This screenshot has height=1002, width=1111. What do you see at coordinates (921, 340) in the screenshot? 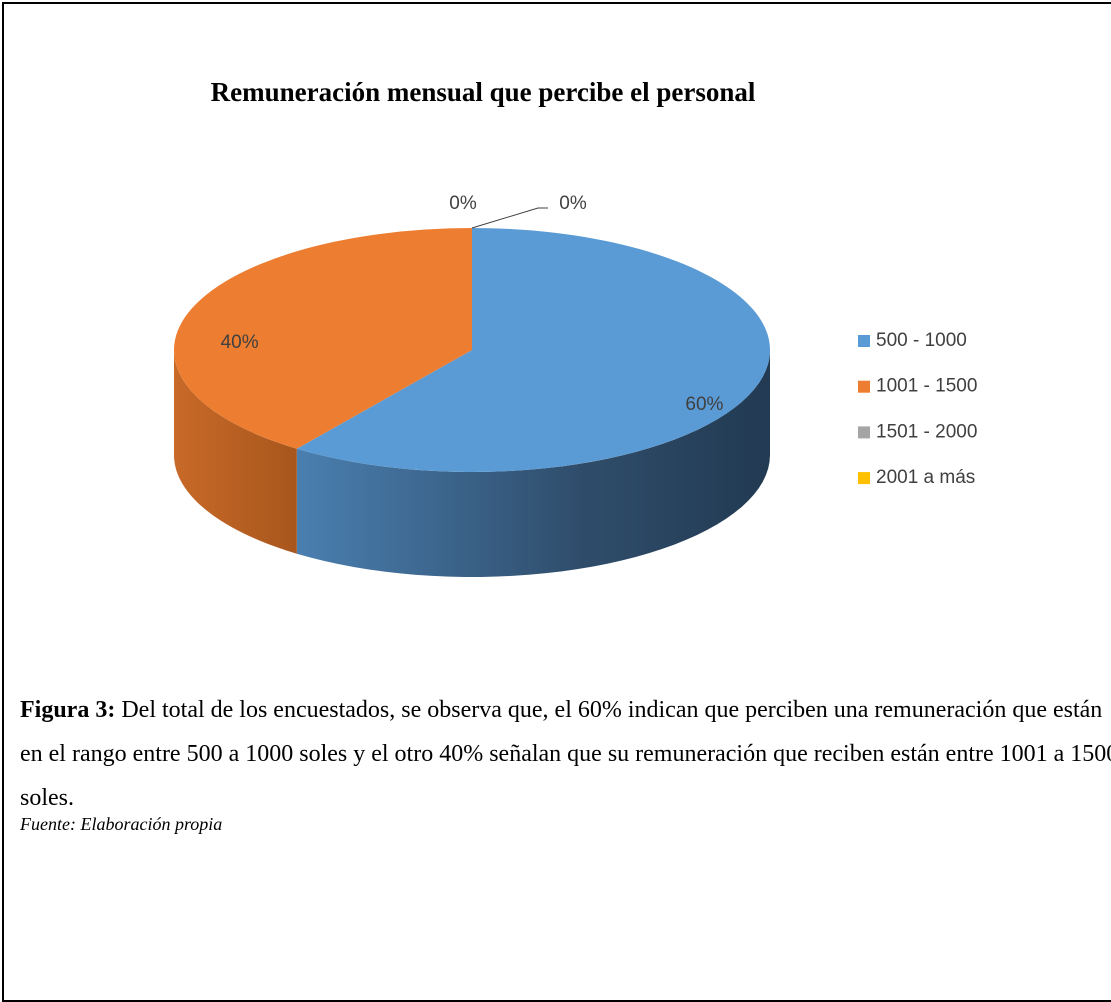
I see `legend-label: 500 - 1000` at bounding box center [921, 340].